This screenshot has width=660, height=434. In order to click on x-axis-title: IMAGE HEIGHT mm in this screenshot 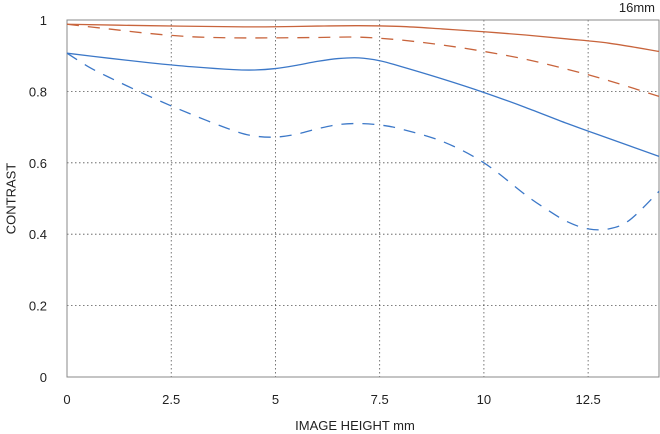, I will do `click(355, 425)`.